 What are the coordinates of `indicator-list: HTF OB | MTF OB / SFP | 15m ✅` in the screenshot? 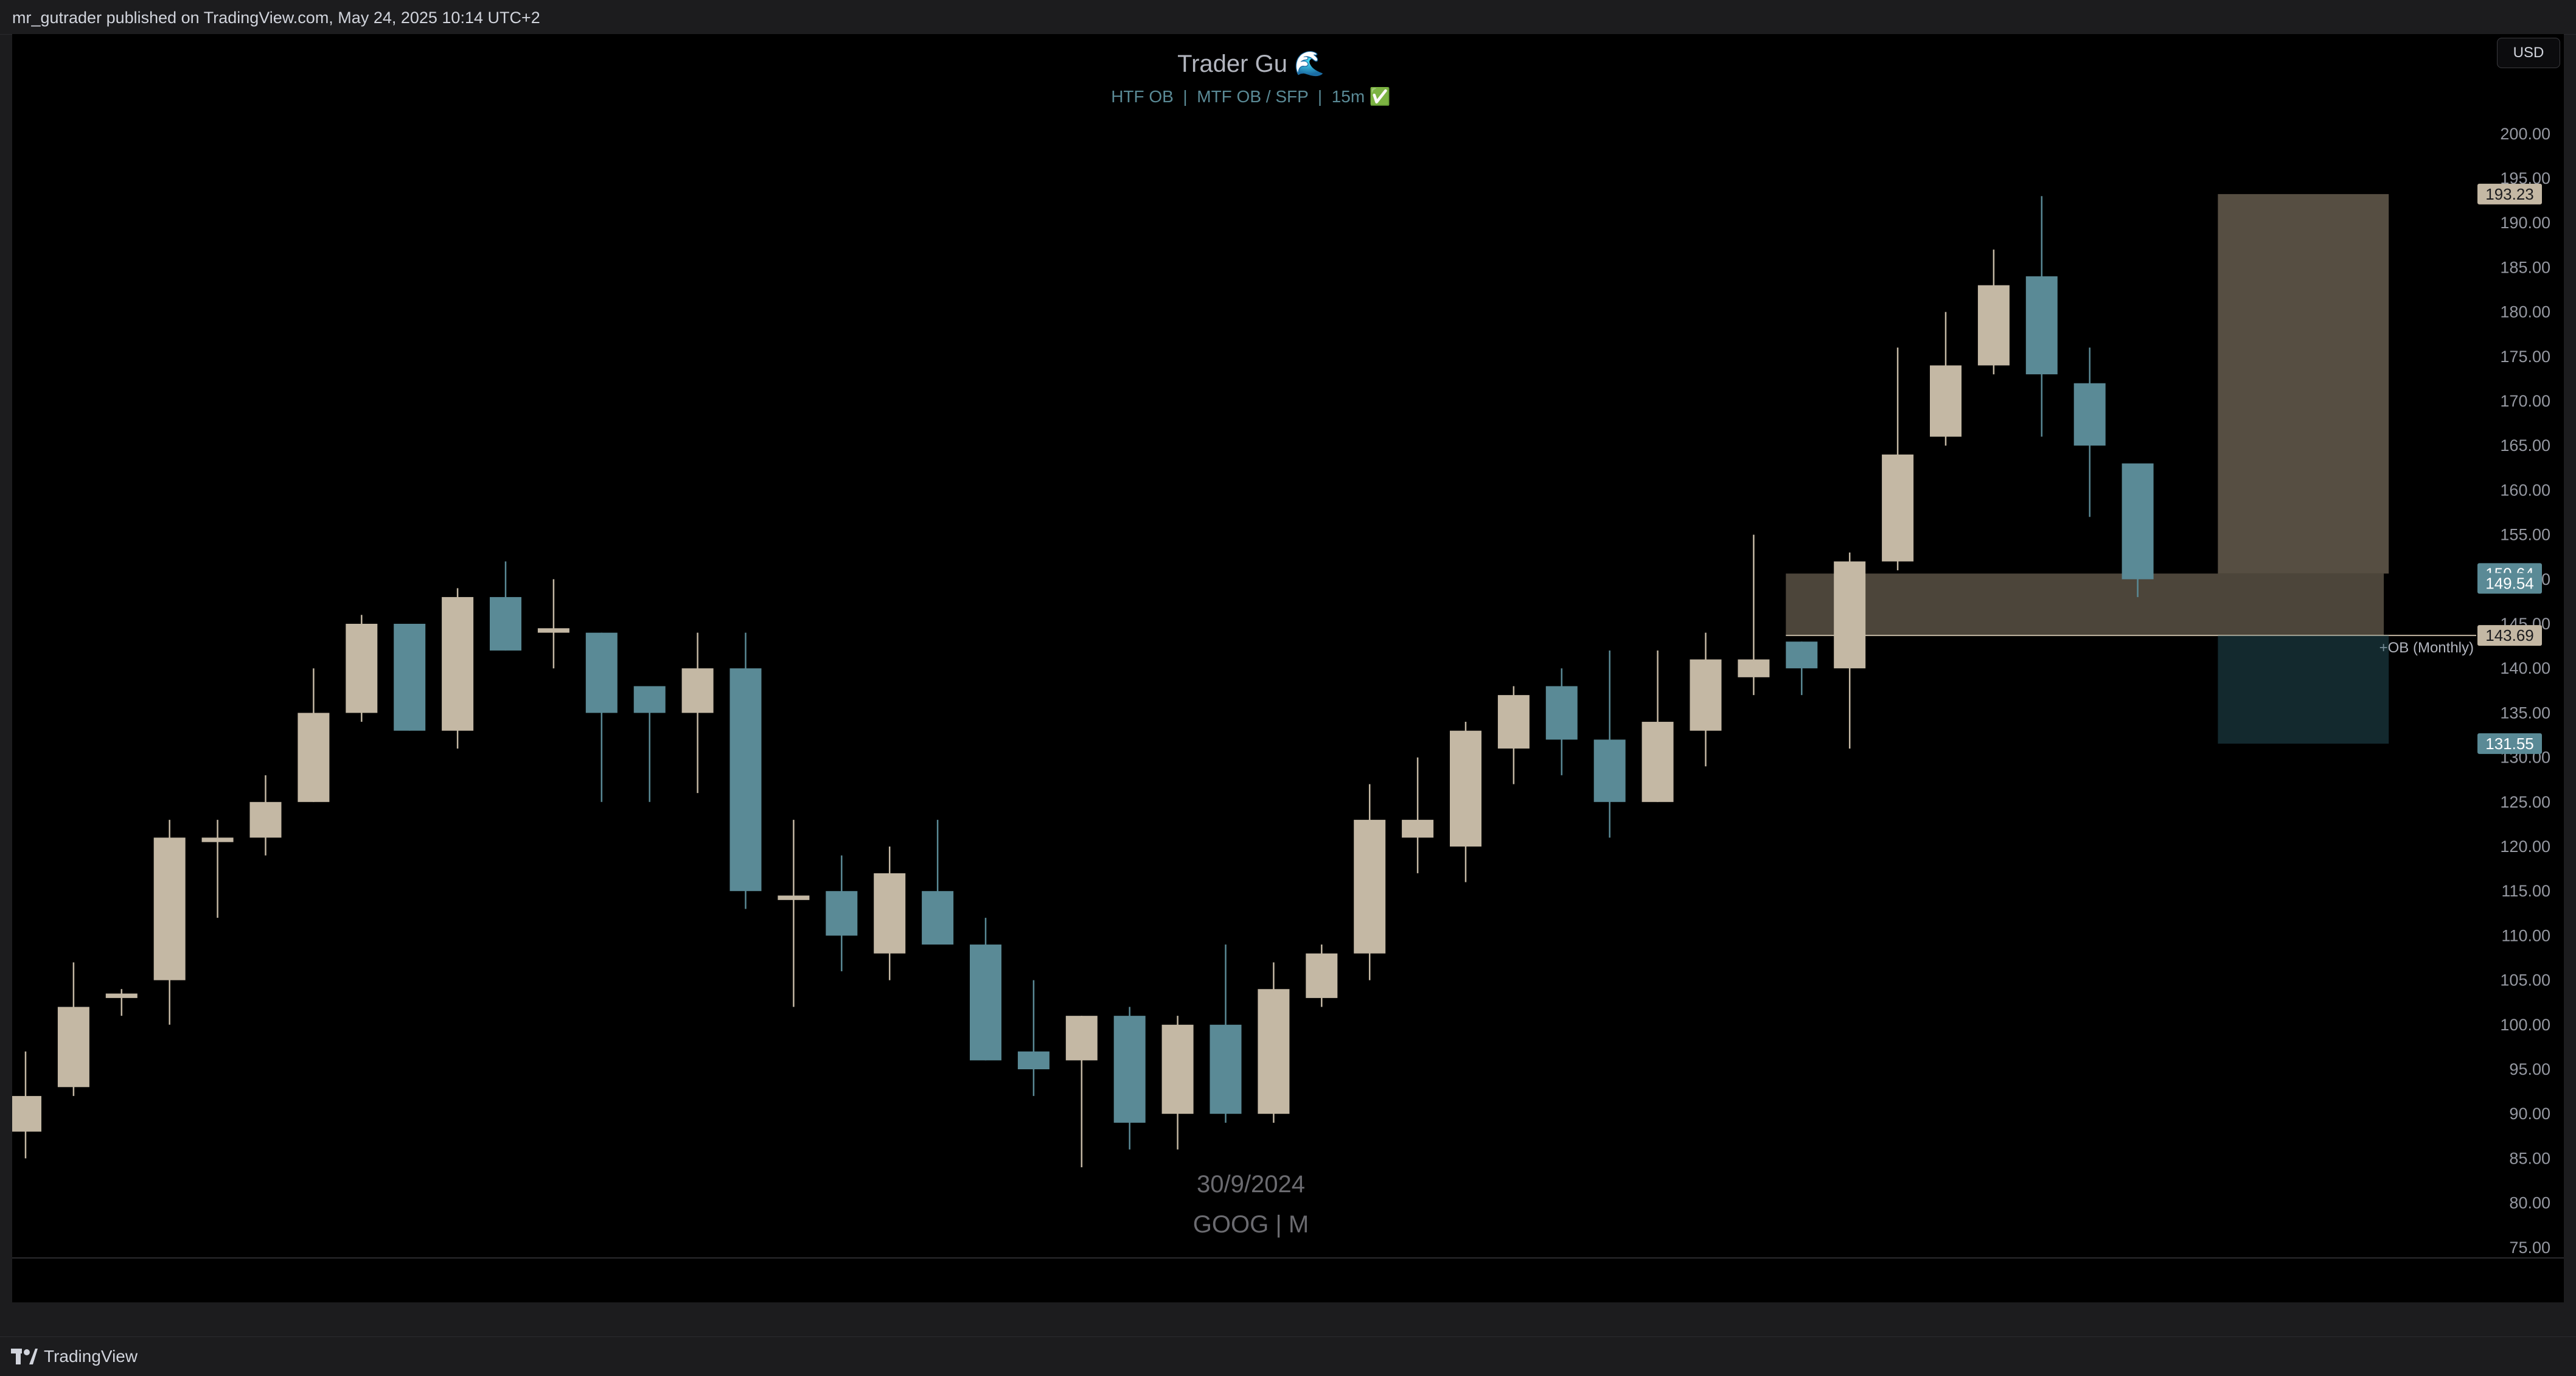 It's located at (1251, 96).